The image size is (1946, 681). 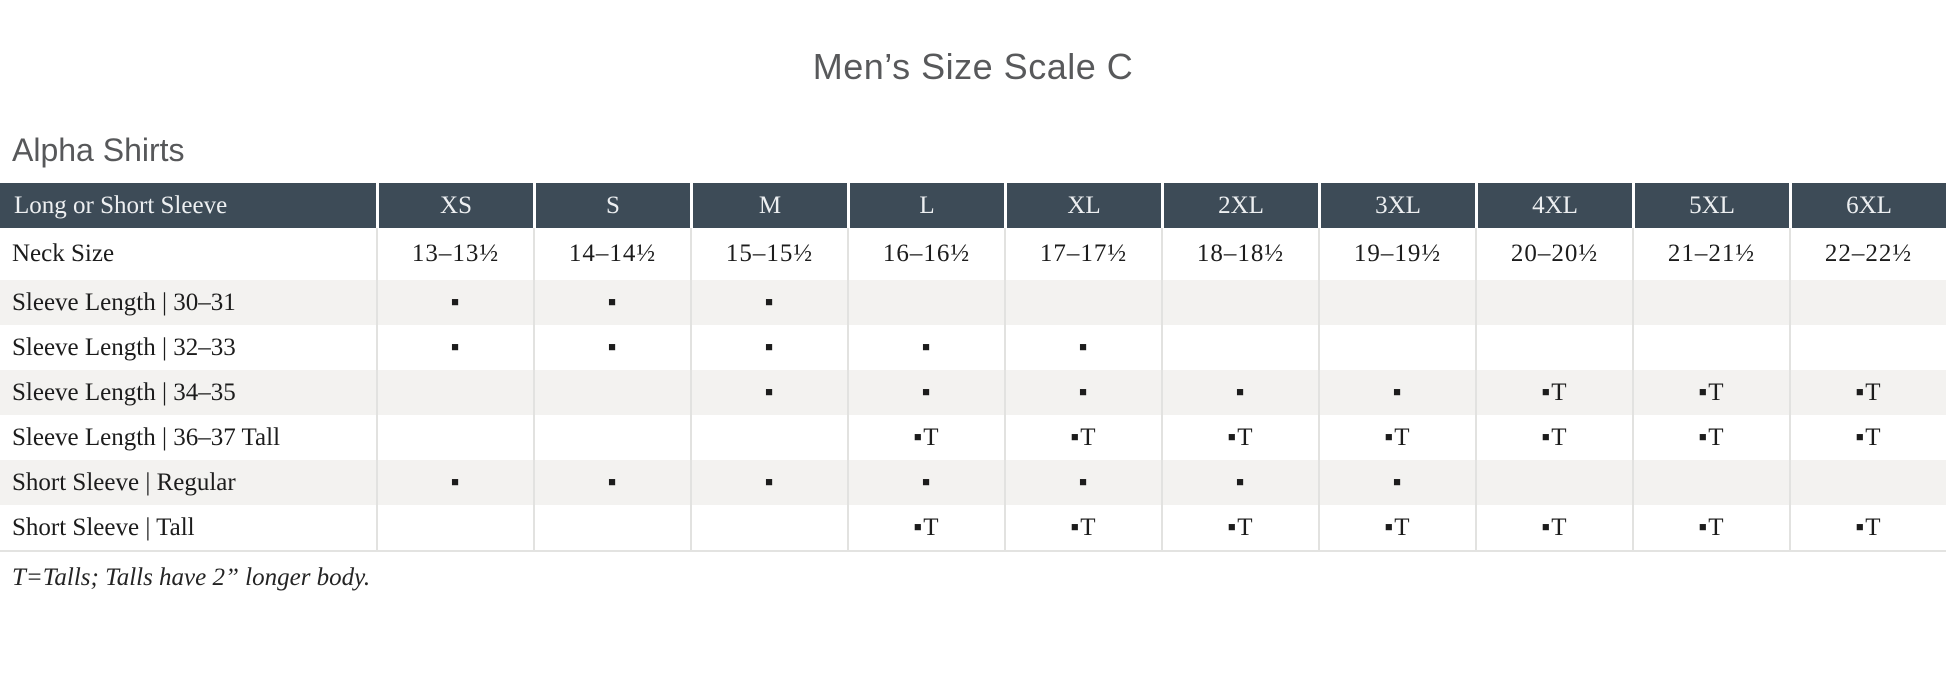 I want to click on header-label: Long or Short Sleeve, so click(x=188, y=205).